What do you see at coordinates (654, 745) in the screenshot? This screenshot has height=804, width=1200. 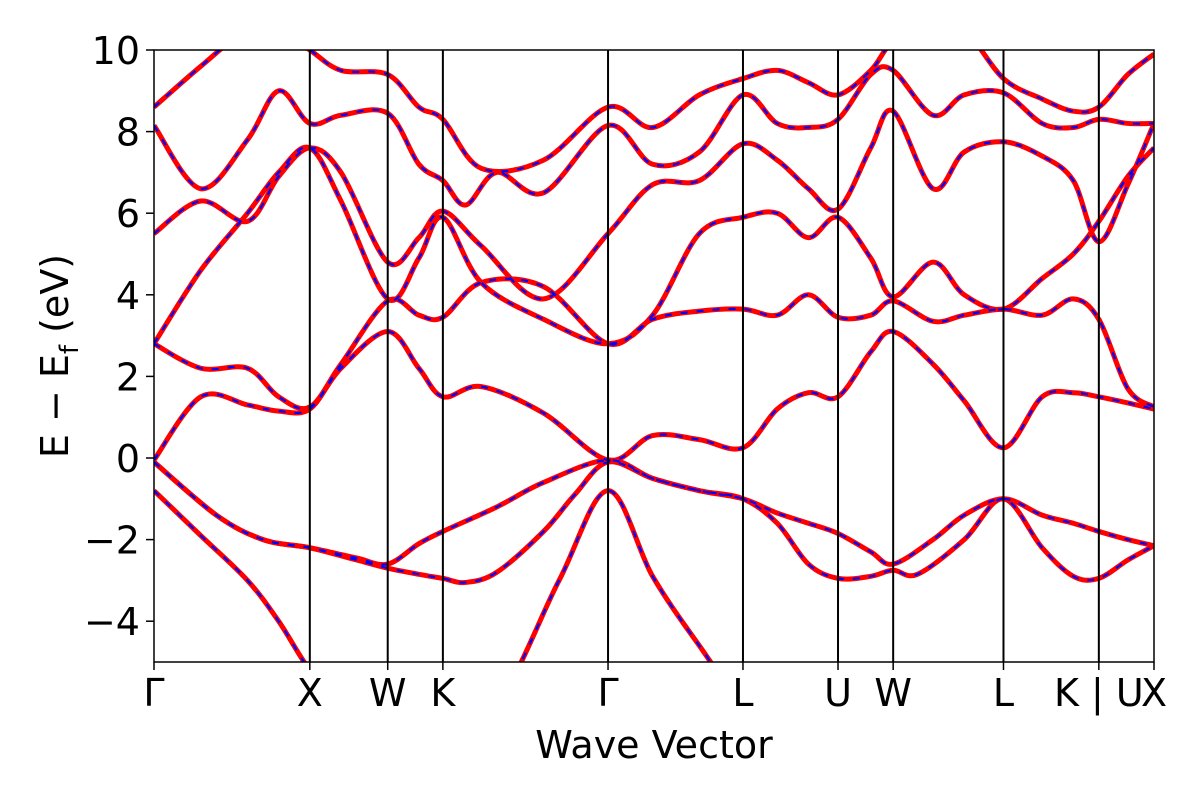 I see `x-axis-label: Wave Vector` at bounding box center [654, 745].